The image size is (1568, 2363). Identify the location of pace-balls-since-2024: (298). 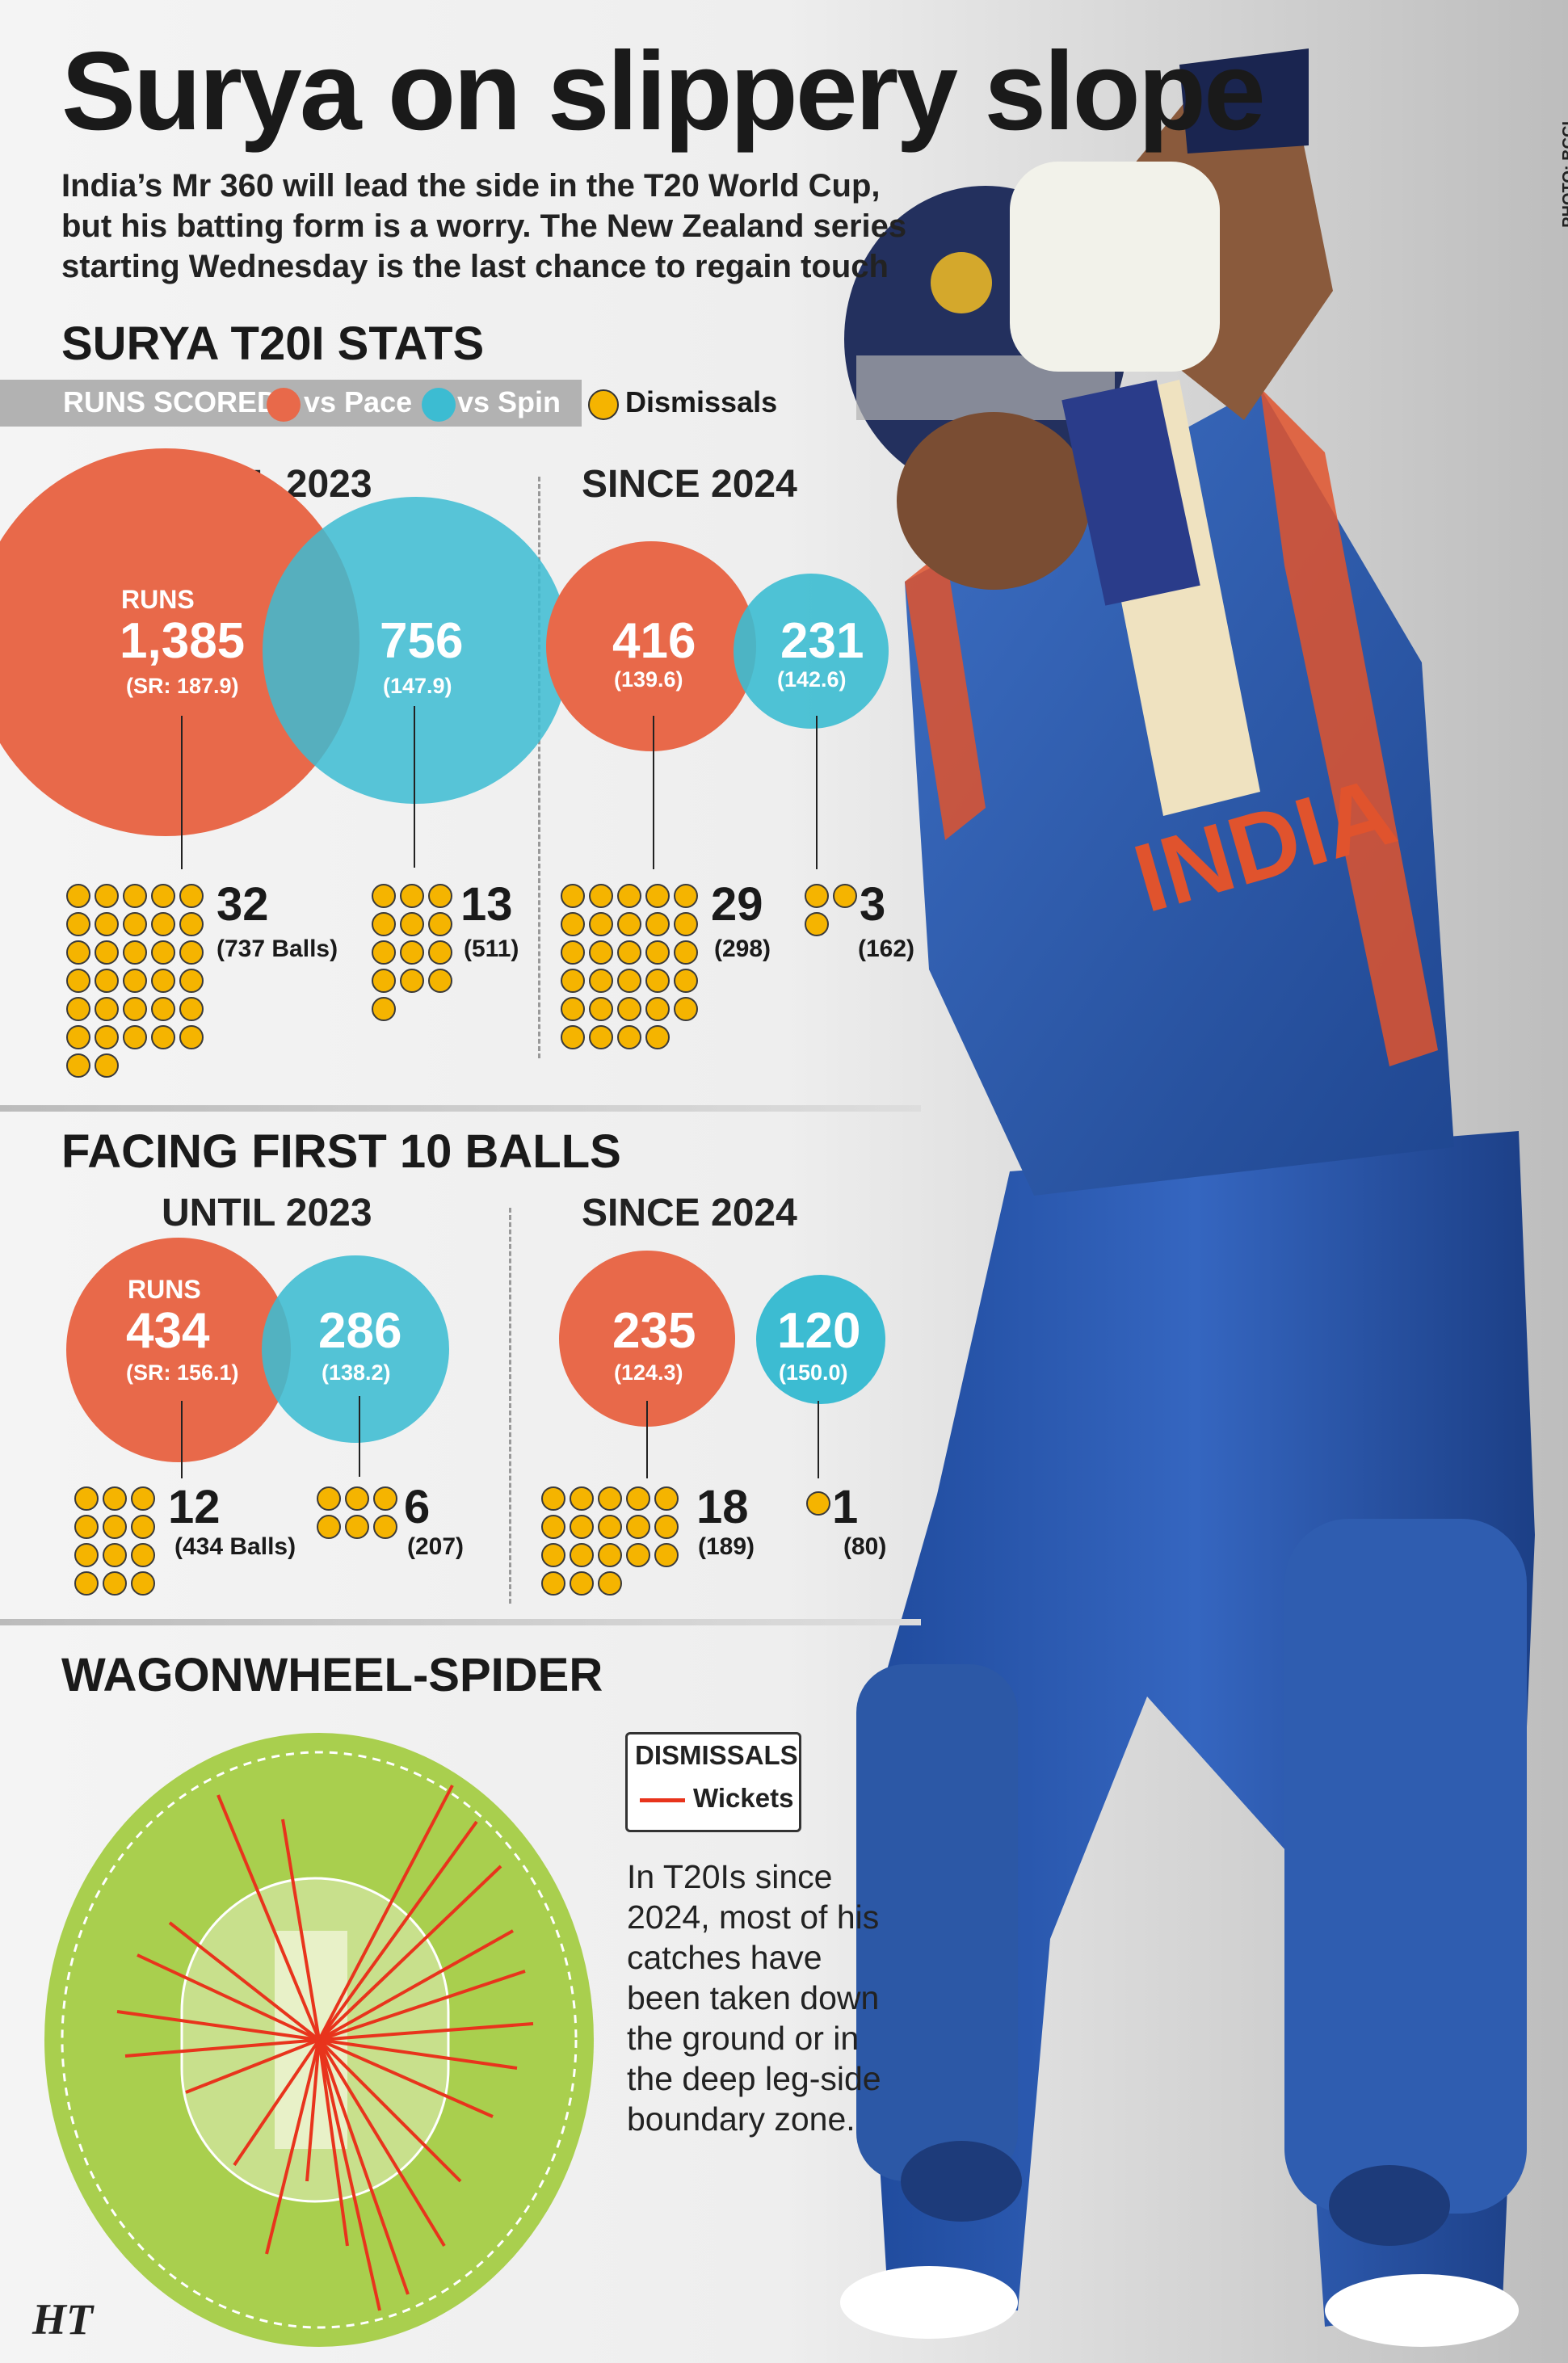
(742, 949).